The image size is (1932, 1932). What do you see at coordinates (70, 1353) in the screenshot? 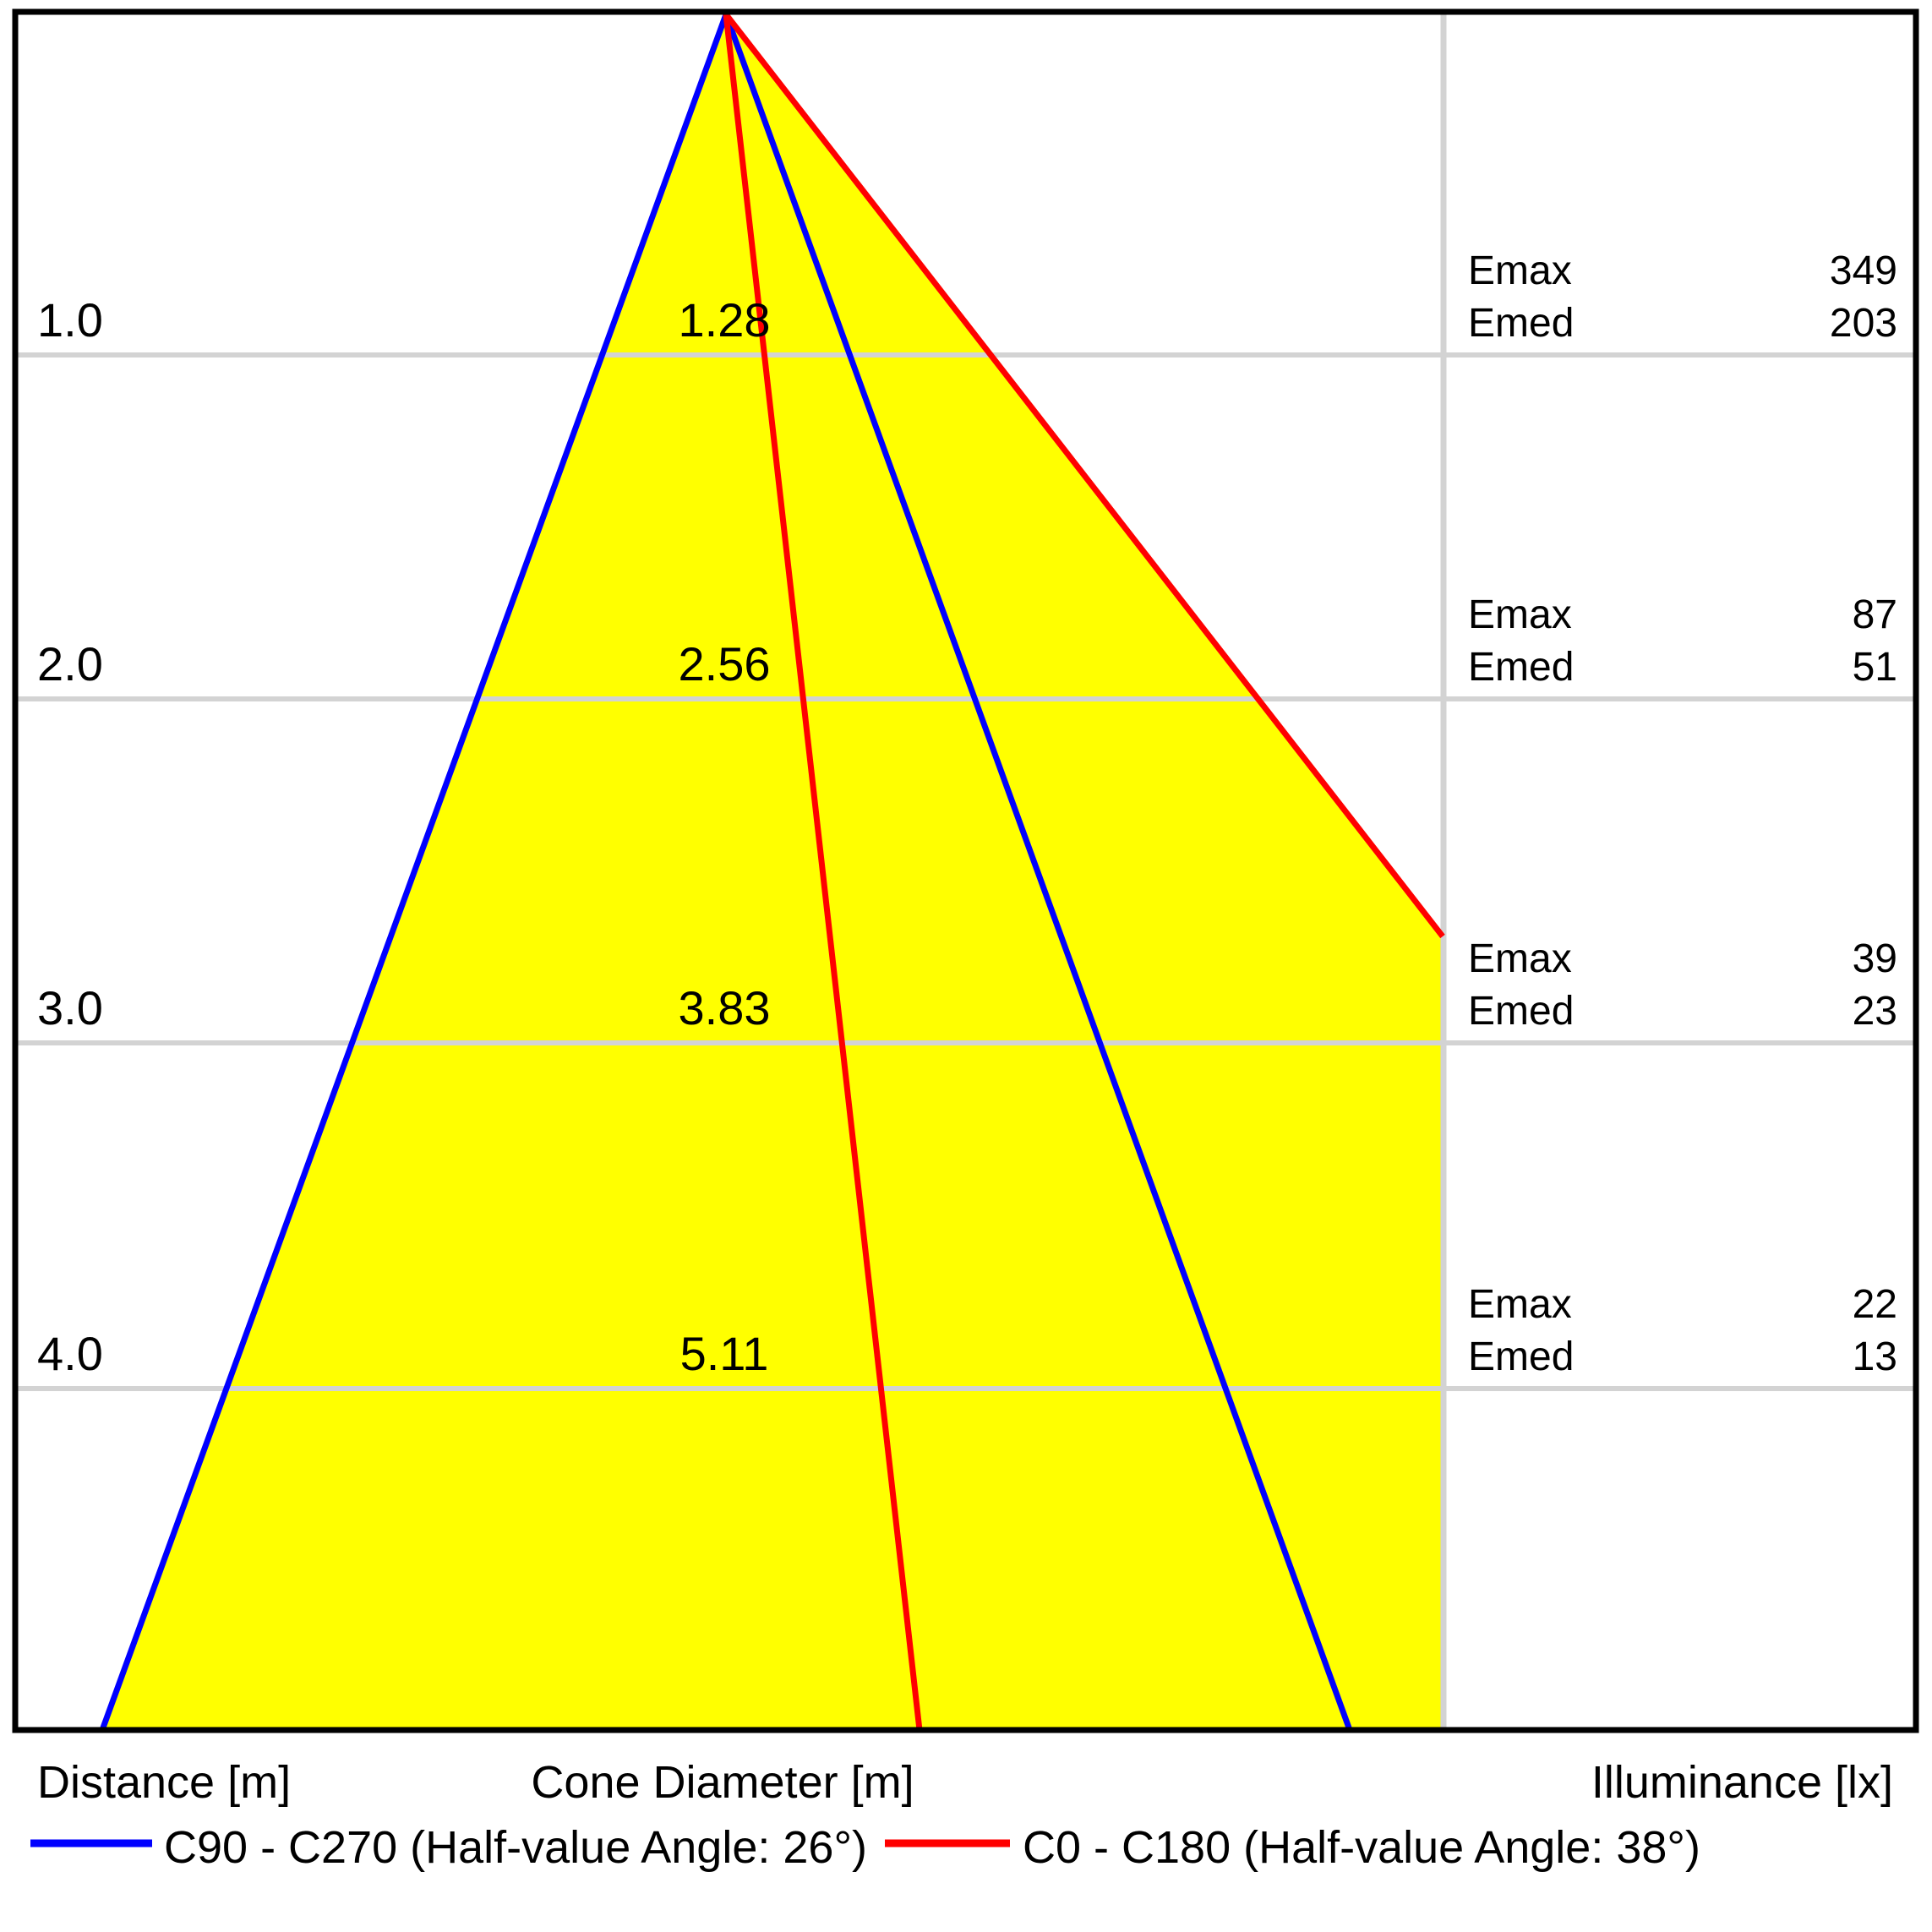
I see `distance-label-4: 4.0` at bounding box center [70, 1353].